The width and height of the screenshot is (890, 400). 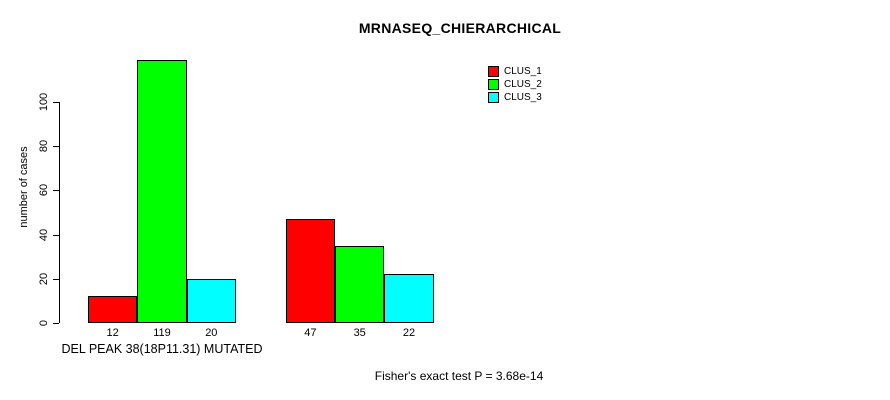 I want to click on bar-clus_2-group2, so click(x=360, y=284).